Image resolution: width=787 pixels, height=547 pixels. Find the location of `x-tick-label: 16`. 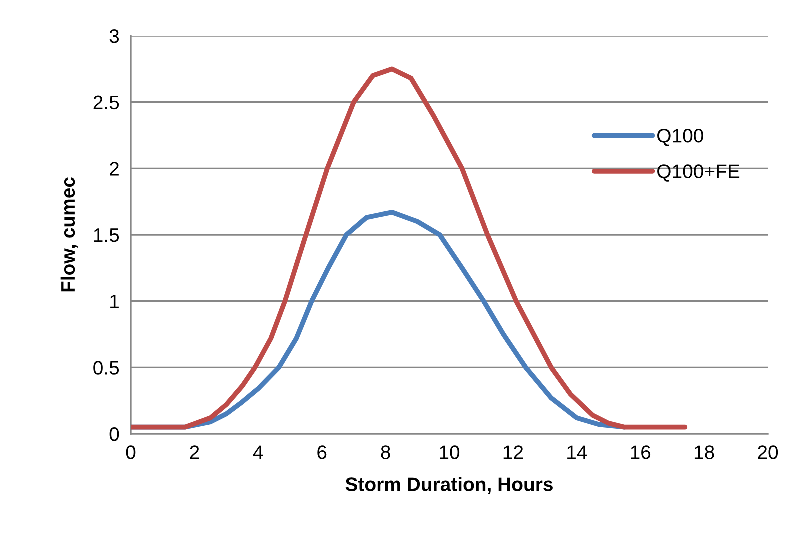

x-tick-label: 16 is located at coordinates (641, 453).